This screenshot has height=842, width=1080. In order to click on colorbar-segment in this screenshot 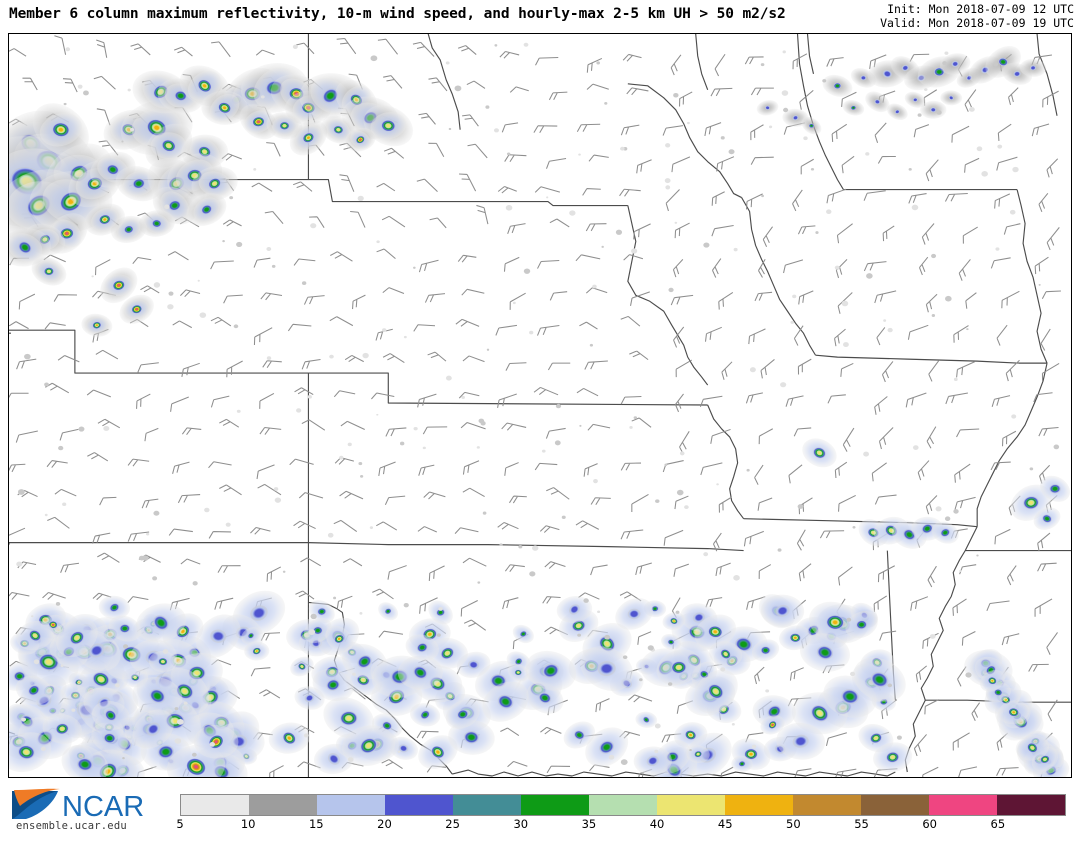, I will do `click(283, 805)`.